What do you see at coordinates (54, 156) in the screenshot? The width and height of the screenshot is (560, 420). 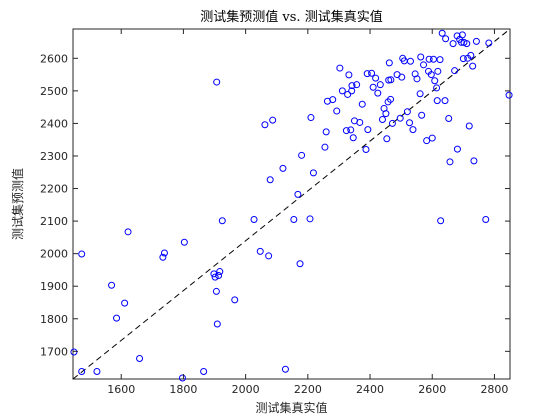 I see `y-tick-label: 2300` at bounding box center [54, 156].